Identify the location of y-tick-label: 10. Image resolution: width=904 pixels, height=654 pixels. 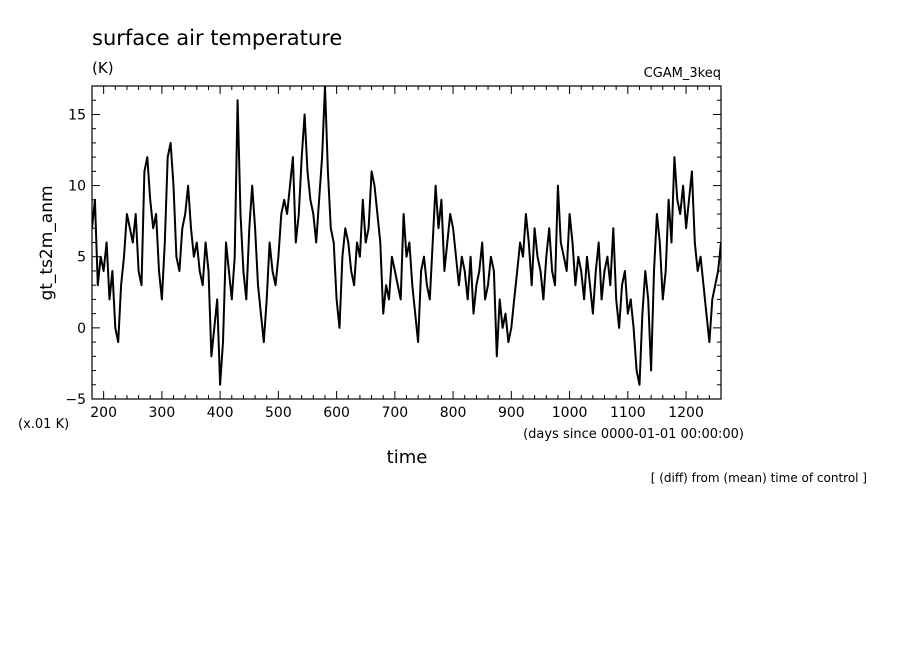
(77, 187).